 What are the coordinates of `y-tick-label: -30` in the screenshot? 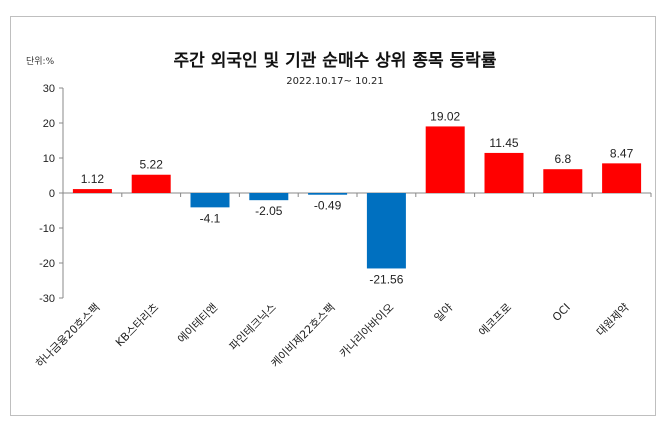 It's located at (47, 299).